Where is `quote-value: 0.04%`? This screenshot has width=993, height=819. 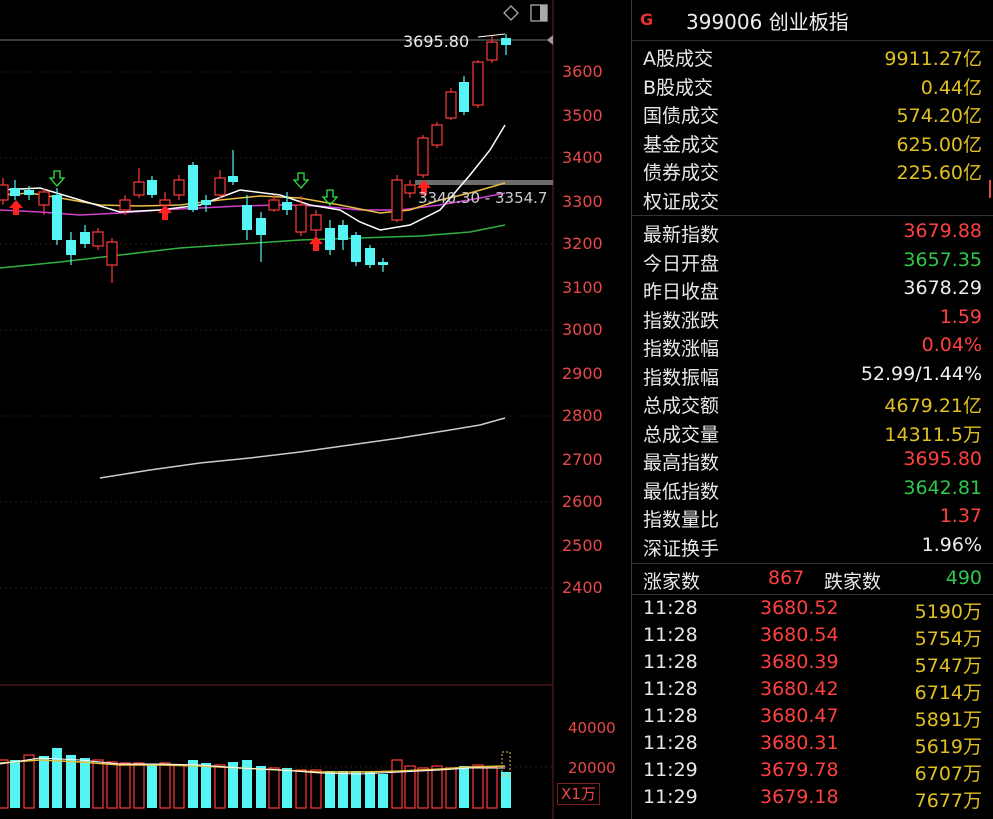 quote-value: 0.04% is located at coordinates (951, 345).